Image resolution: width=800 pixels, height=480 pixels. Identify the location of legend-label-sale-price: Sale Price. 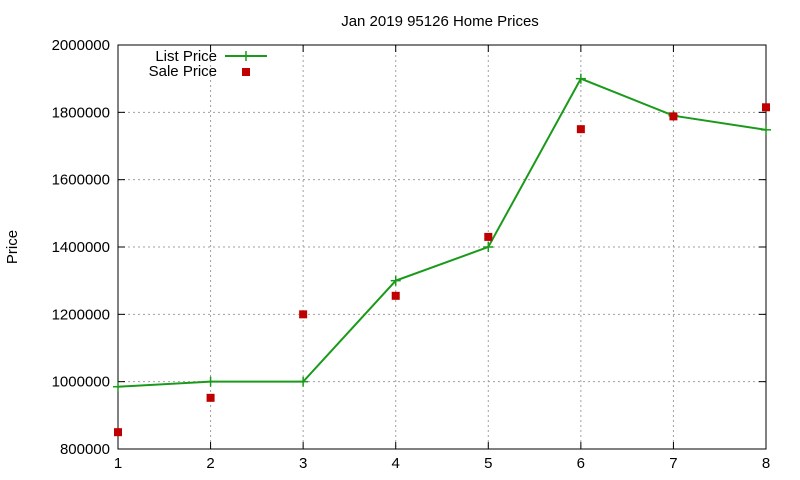
(183, 71).